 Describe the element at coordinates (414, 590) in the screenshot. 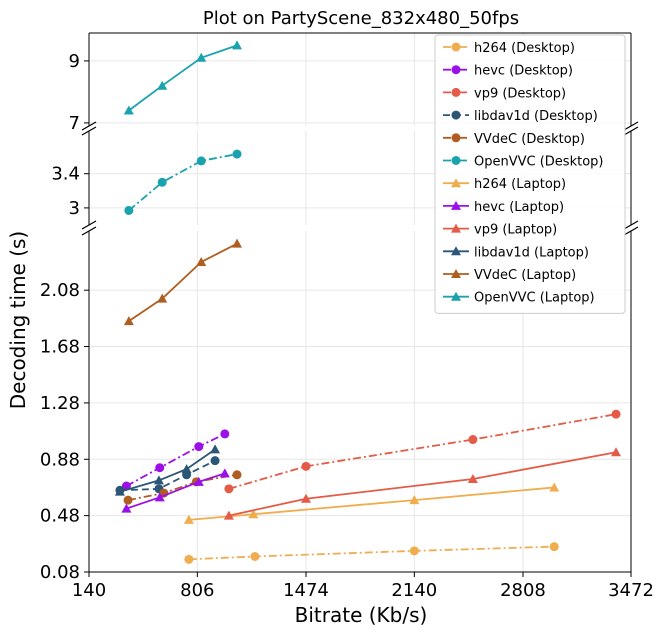

I see `x-tick-label: 2140` at that location.